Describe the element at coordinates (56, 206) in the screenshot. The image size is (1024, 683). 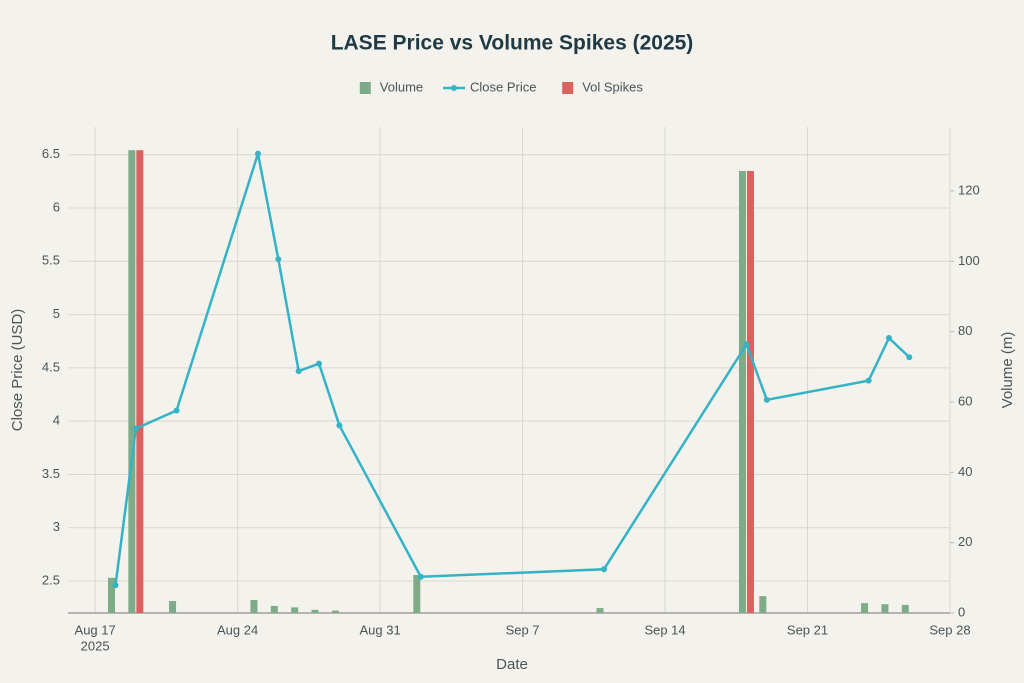
I see `y-tick-label: 6` at that location.